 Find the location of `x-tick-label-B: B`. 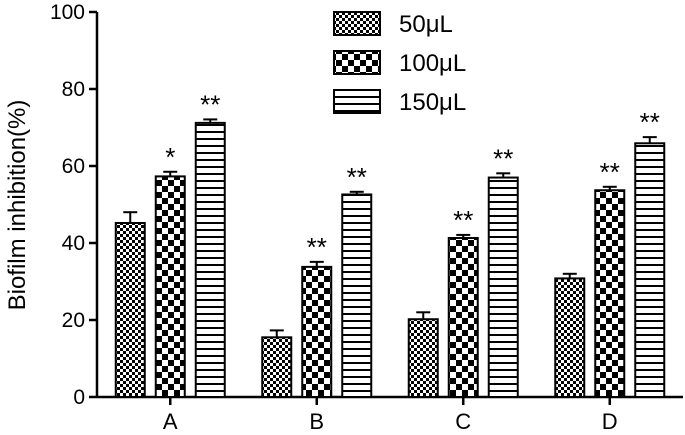

x-tick-label-B: B is located at coordinates (316, 421).